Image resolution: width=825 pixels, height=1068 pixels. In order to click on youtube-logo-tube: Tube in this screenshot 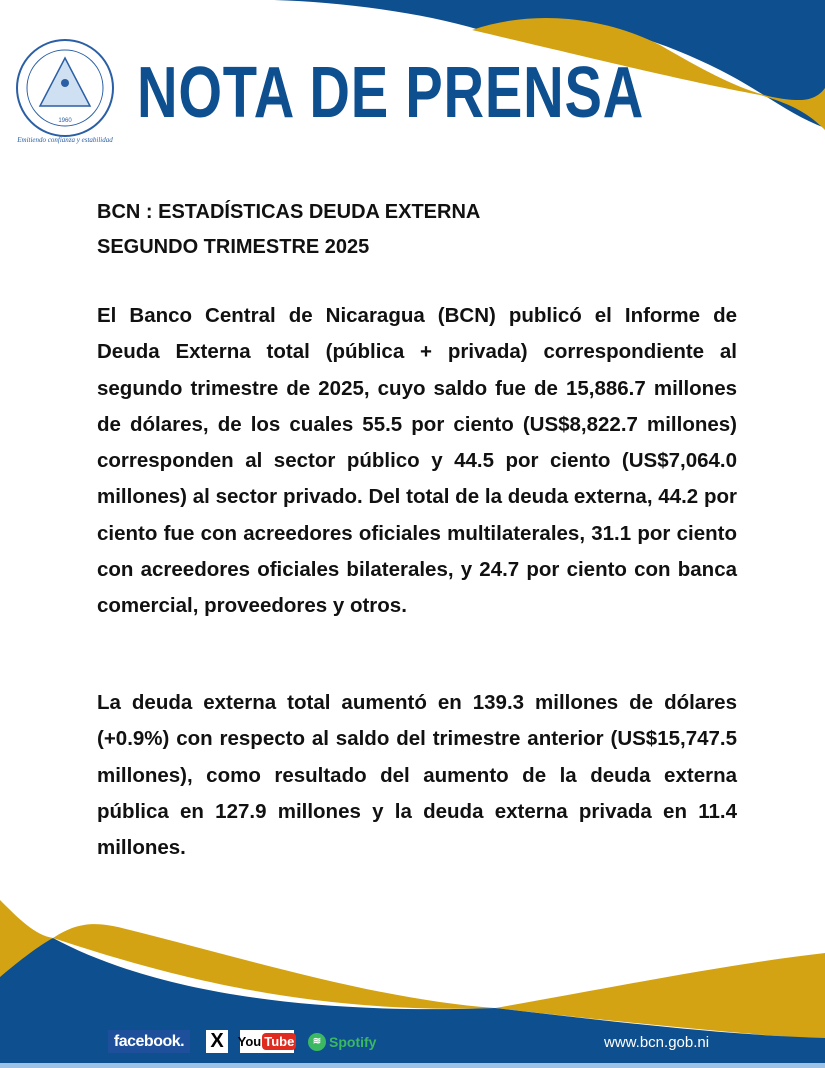, I will do `click(279, 1041)`.